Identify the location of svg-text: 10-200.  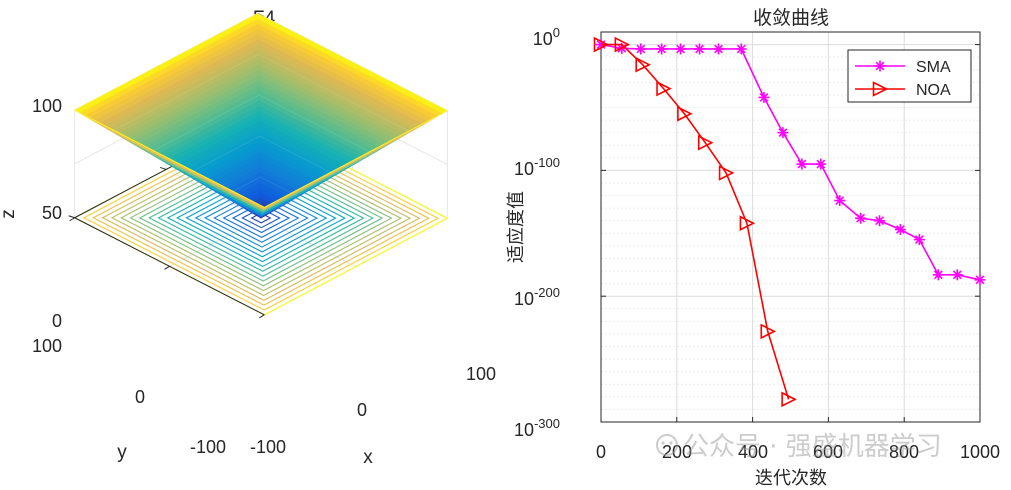
(537, 297).